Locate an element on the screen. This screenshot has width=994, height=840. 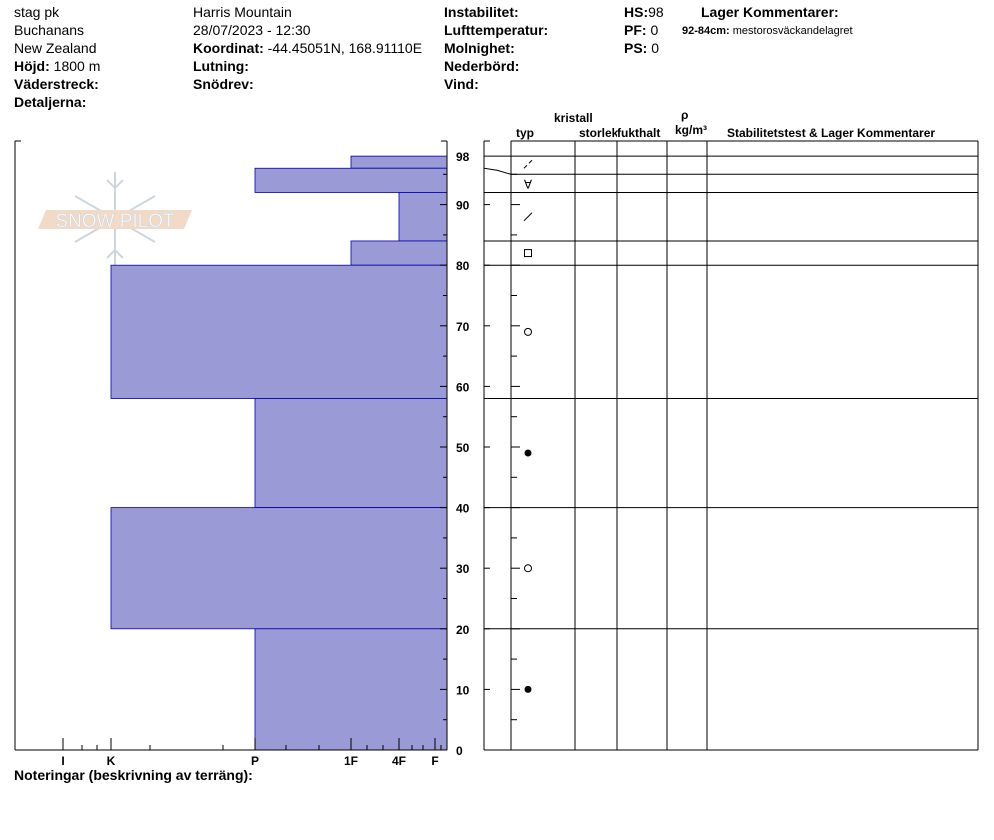
elevation-label: Höjd: is located at coordinates (32, 66).